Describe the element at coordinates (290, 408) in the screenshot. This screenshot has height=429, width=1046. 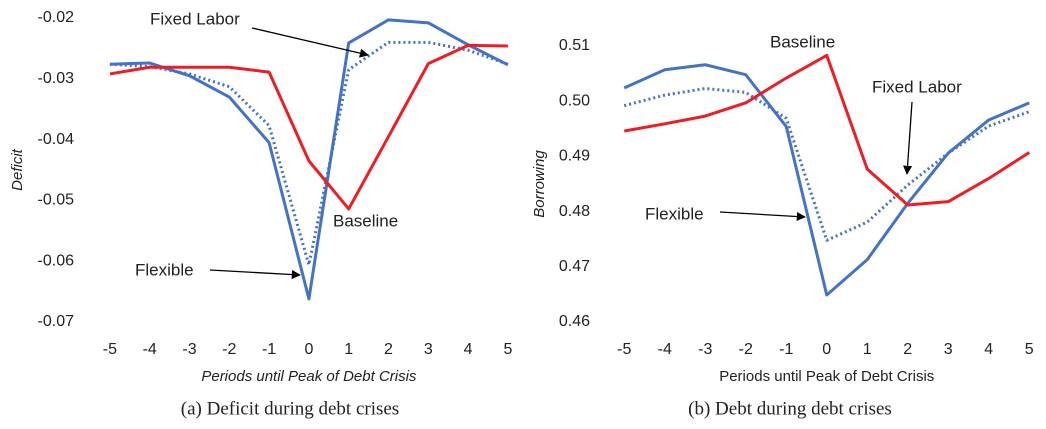
I see `caption: (a) Deficit during debt crises` at that location.